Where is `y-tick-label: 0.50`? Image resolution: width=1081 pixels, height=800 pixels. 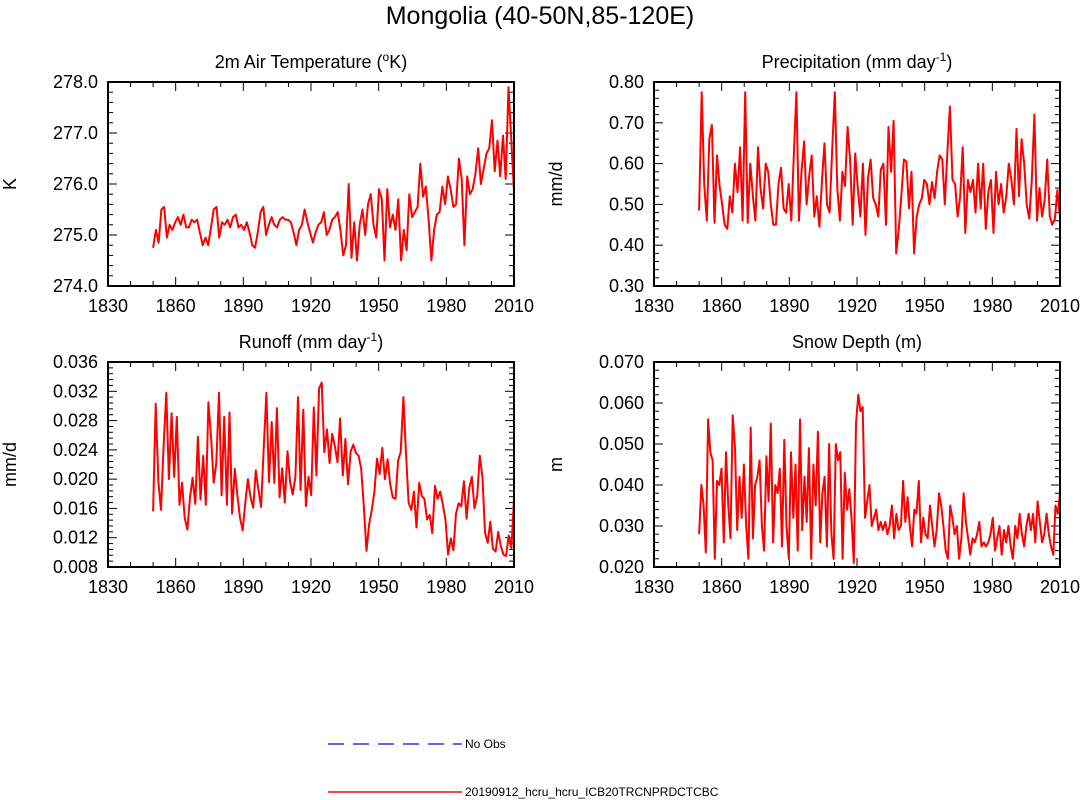 y-tick-label: 0.50 is located at coordinates (626, 204).